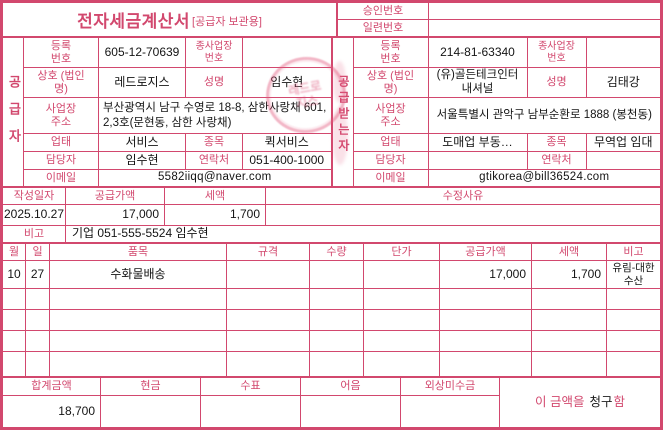  I want to click on supplier-ceo-name: 임수현, so click(287, 82).